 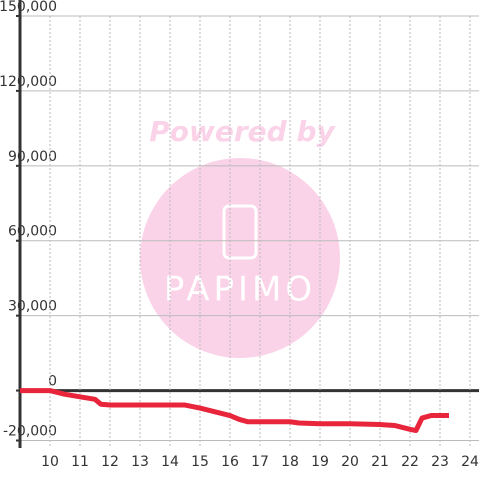 What do you see at coordinates (230, 462) in the screenshot?
I see `x-tick-label: 16` at bounding box center [230, 462].